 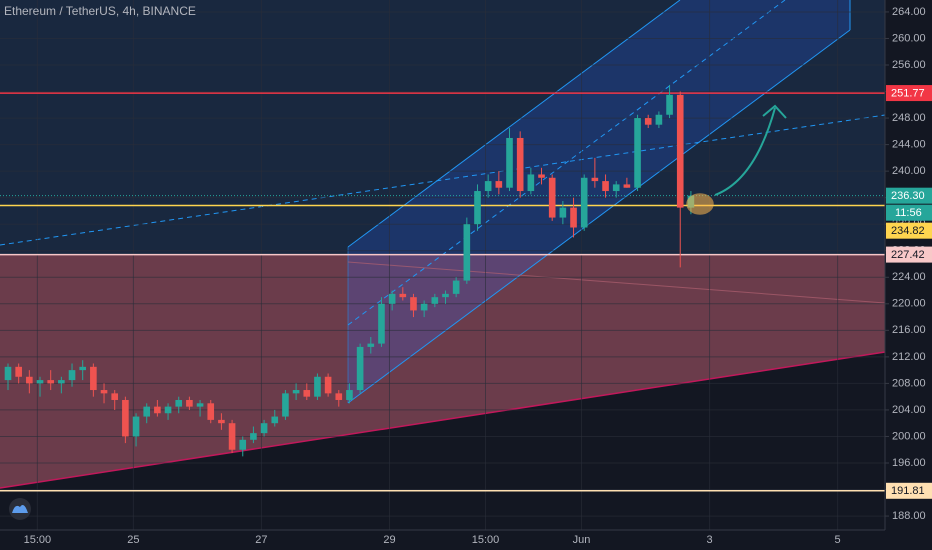 I want to click on level-label: 234.82, so click(x=908, y=231).